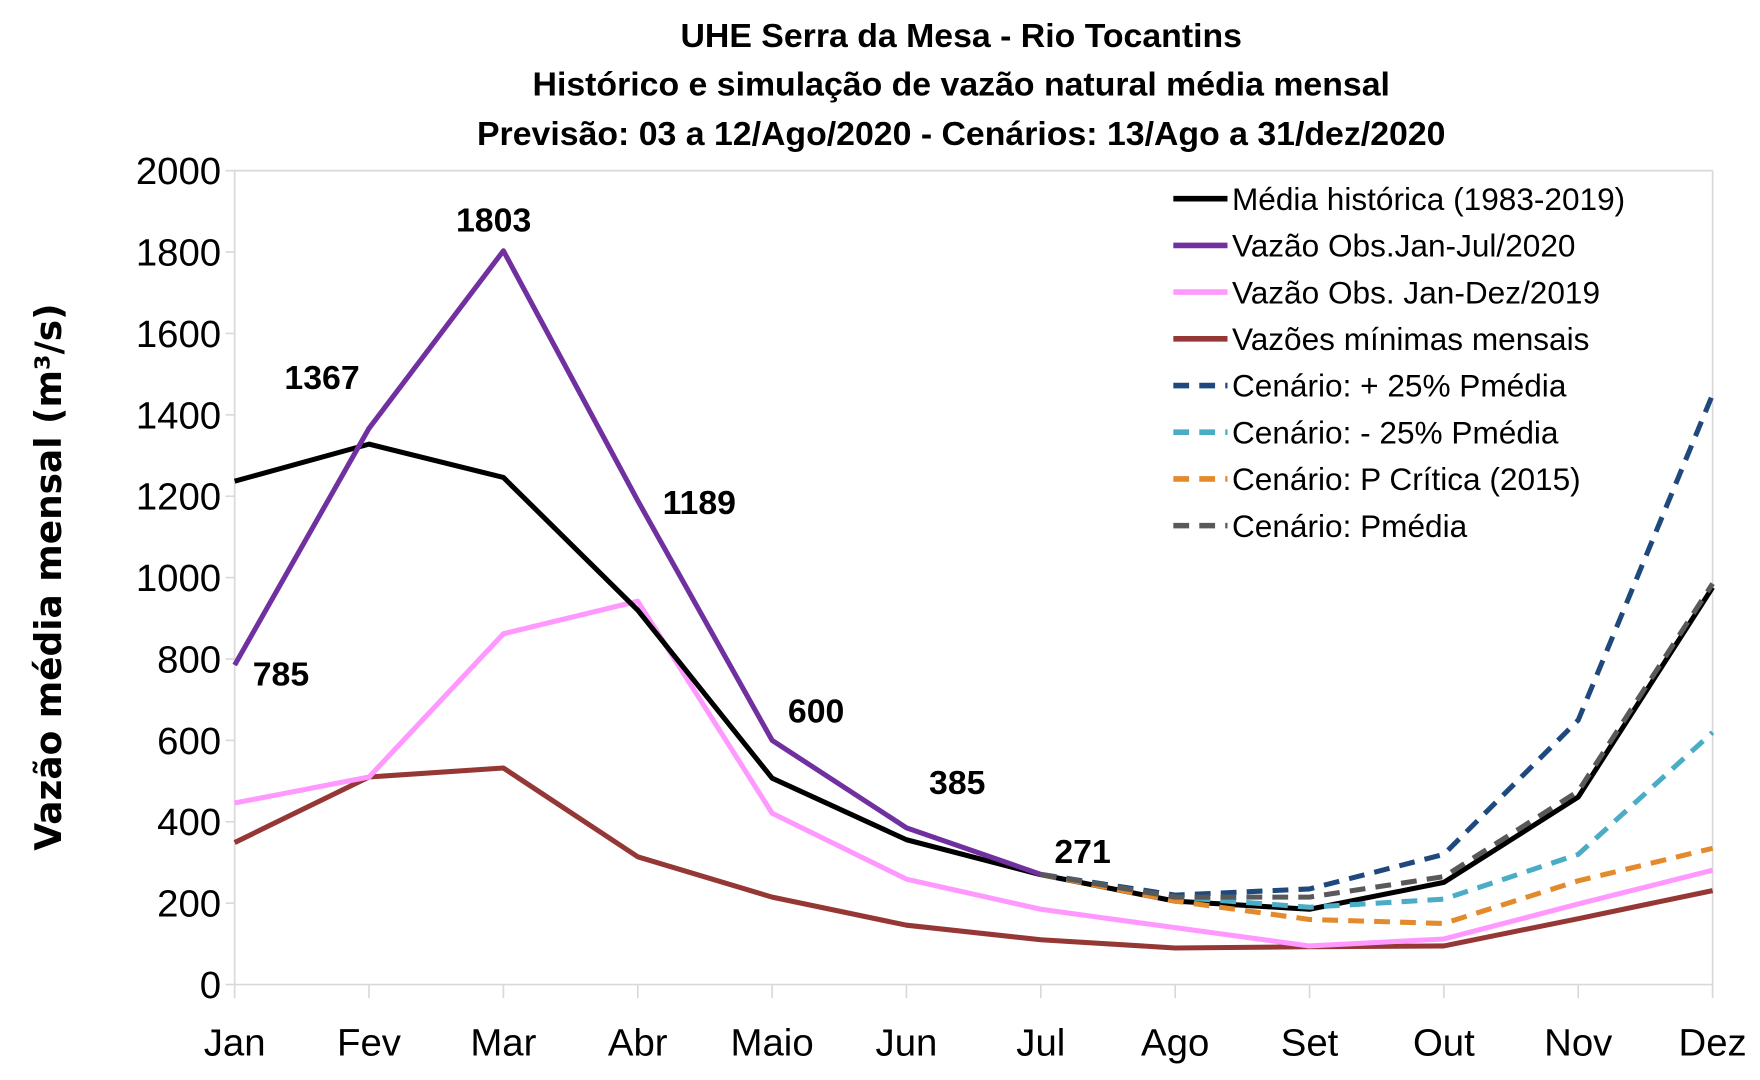  I want to click on y-axis-label: Vazão média mensal (m³/s), so click(49, 576).